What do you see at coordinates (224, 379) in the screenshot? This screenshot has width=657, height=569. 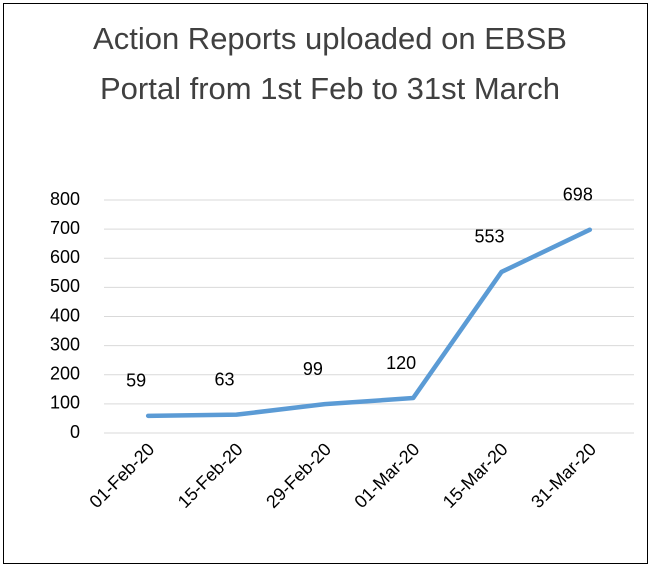 I see `data-label: 63` at bounding box center [224, 379].